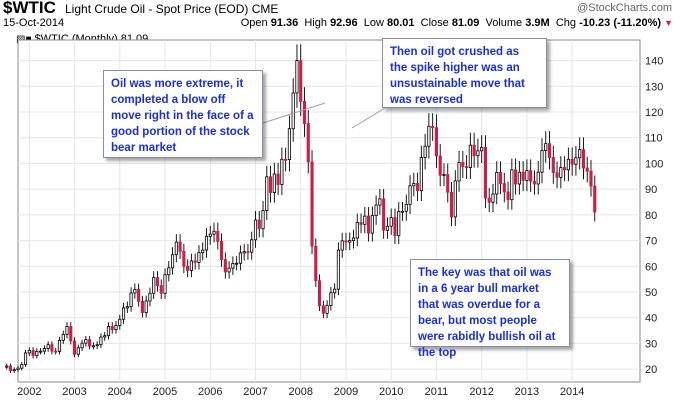  What do you see at coordinates (651, 267) in the screenshot?
I see `y-tick-label: 60` at bounding box center [651, 267].